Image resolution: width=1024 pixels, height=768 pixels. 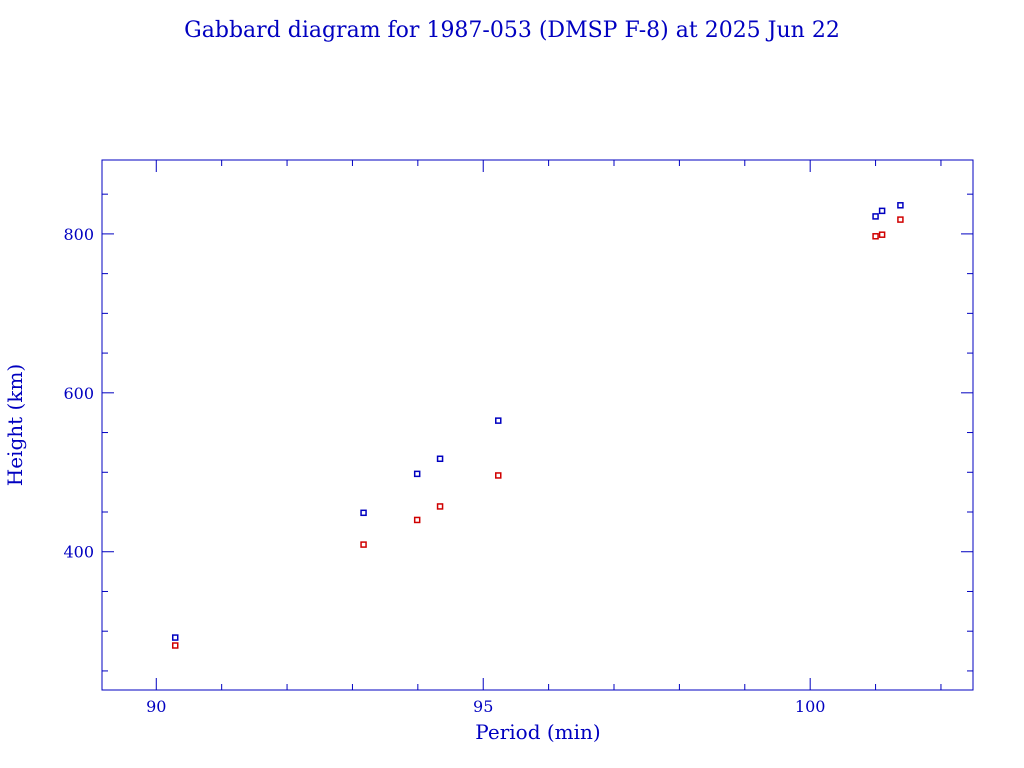 I want to click on y-tick-label: 800, so click(x=78, y=234).